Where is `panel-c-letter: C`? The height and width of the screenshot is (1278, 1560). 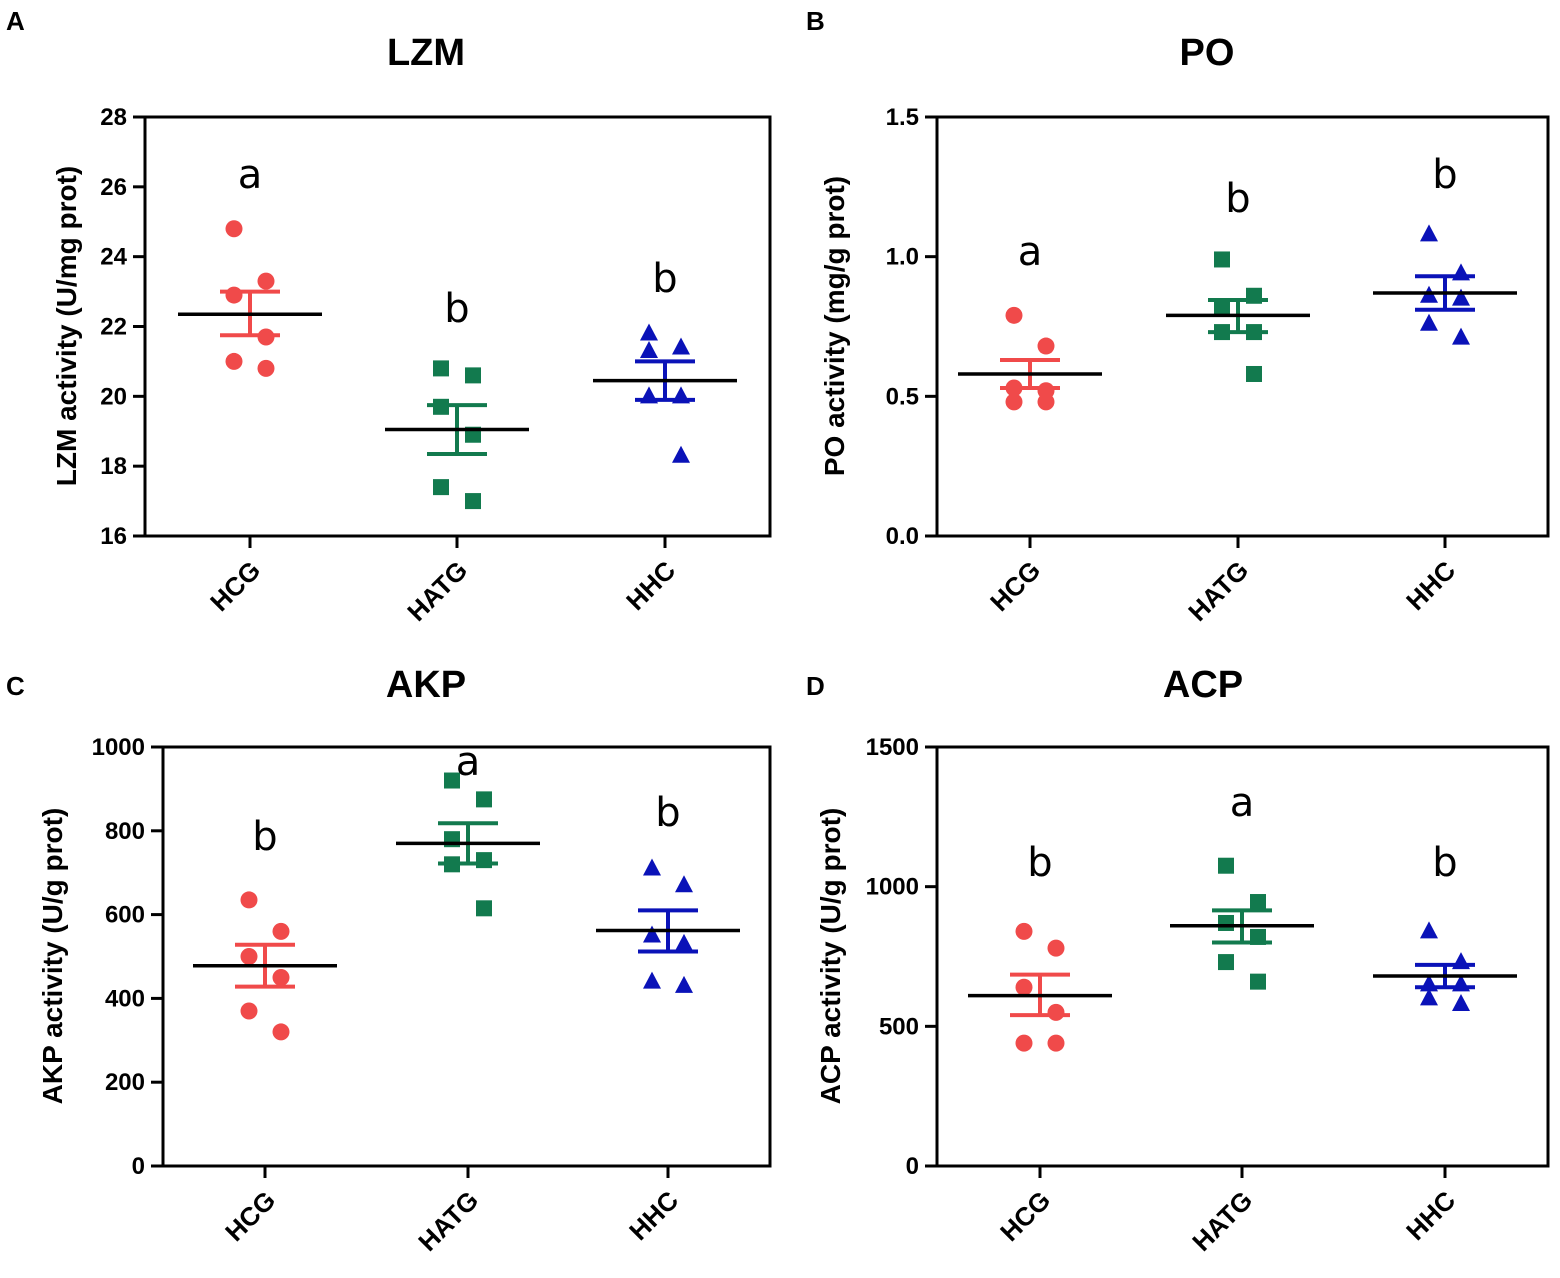 panel-c-letter: C is located at coordinates (15, 686).